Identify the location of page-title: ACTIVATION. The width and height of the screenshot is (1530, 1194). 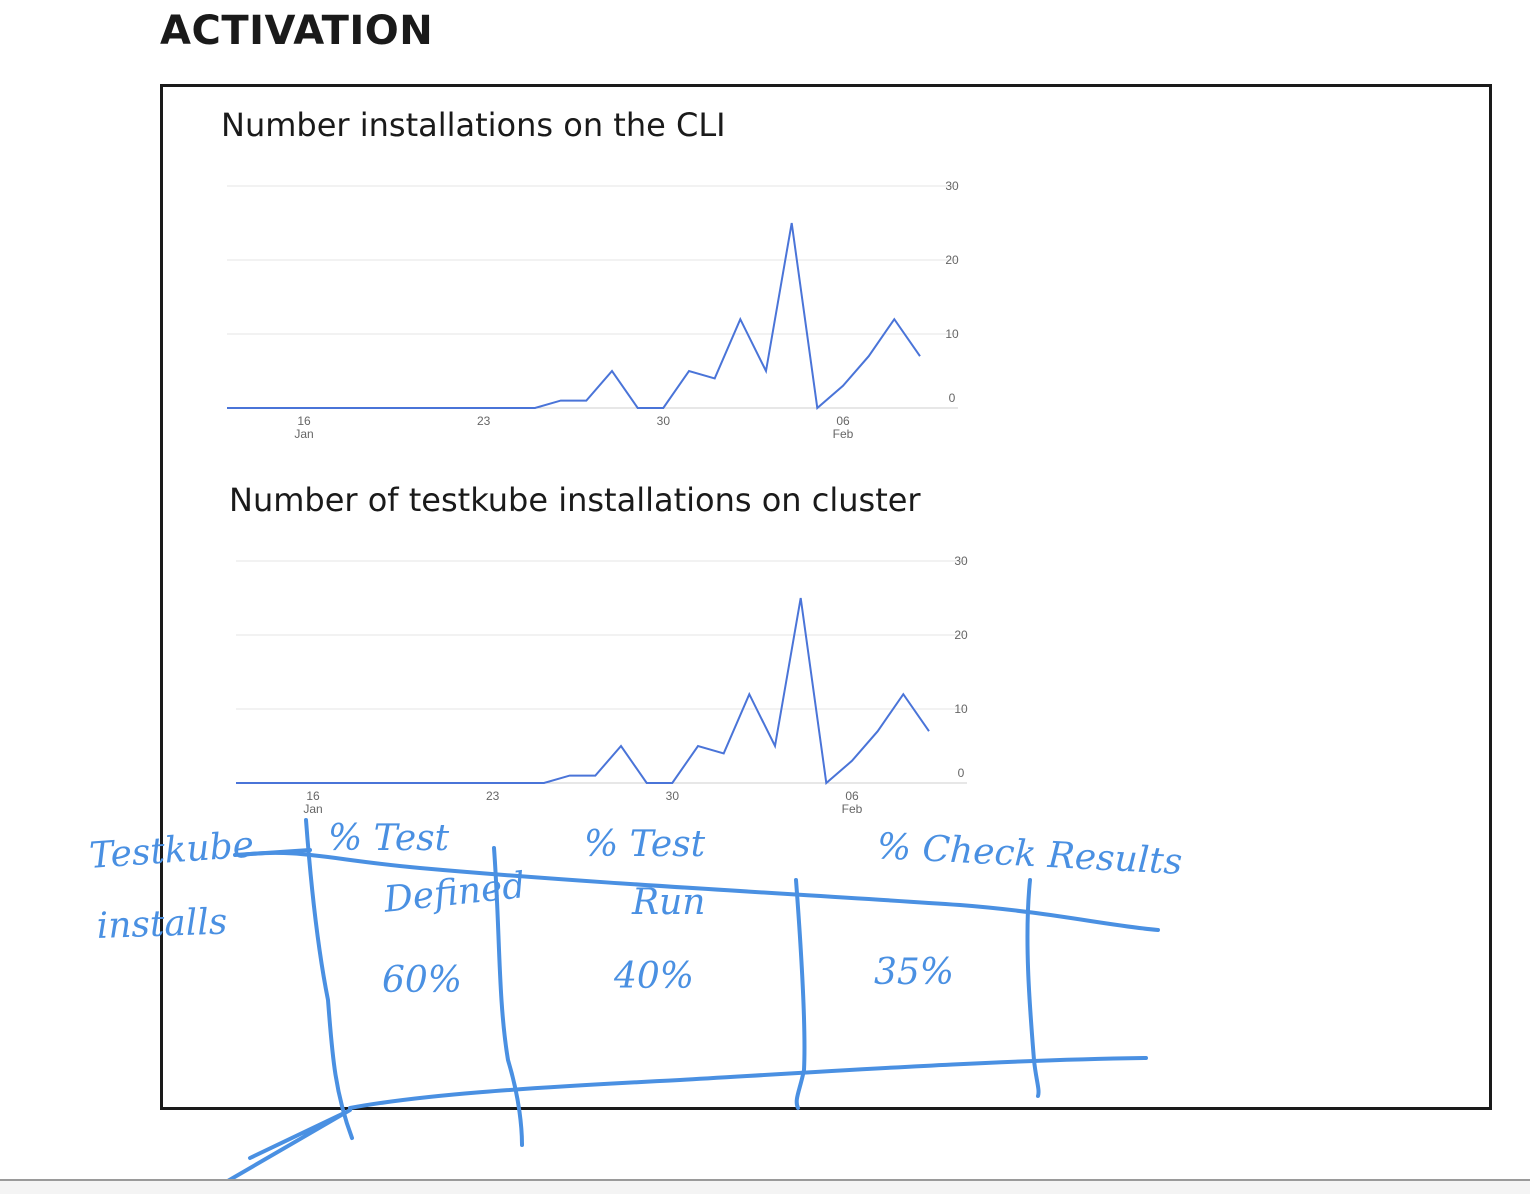
(297, 31).